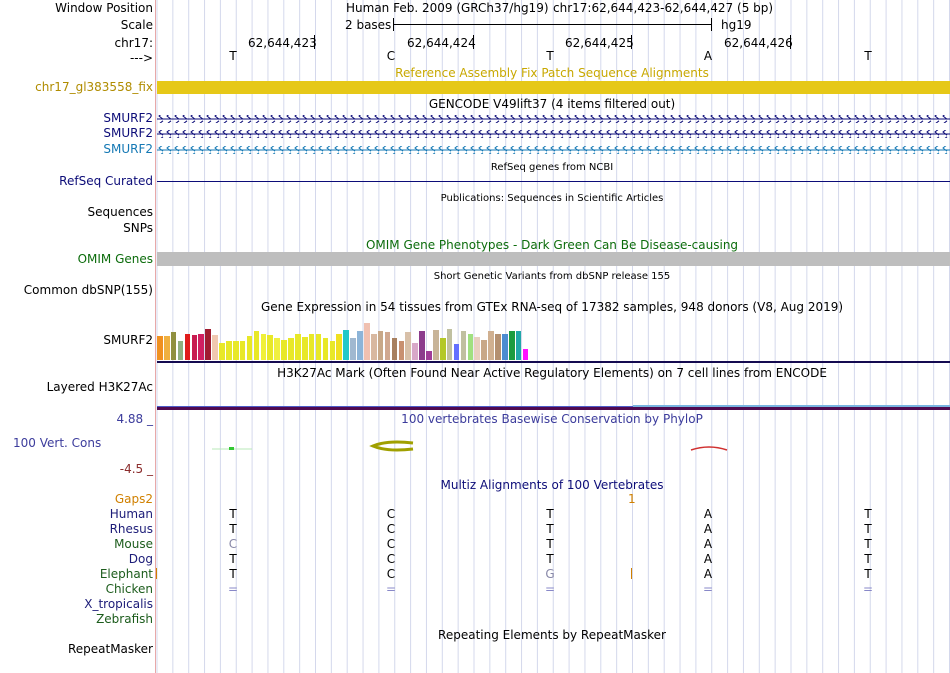 The width and height of the screenshot is (950, 673). I want to click on species-label: Chicken, so click(129, 589).